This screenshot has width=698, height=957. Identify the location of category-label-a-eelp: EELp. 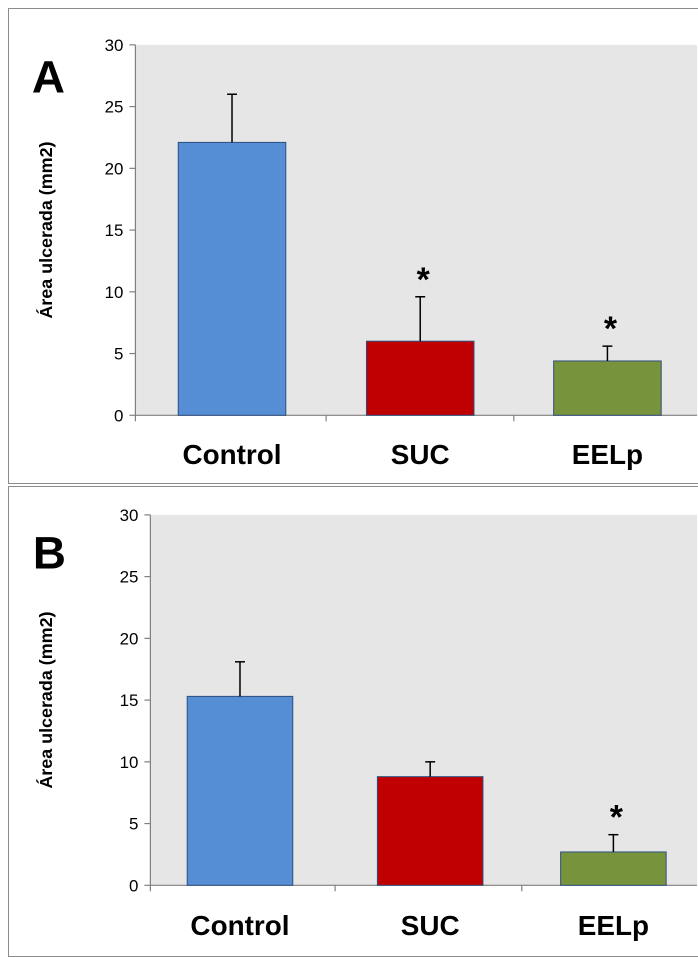
(607, 454).